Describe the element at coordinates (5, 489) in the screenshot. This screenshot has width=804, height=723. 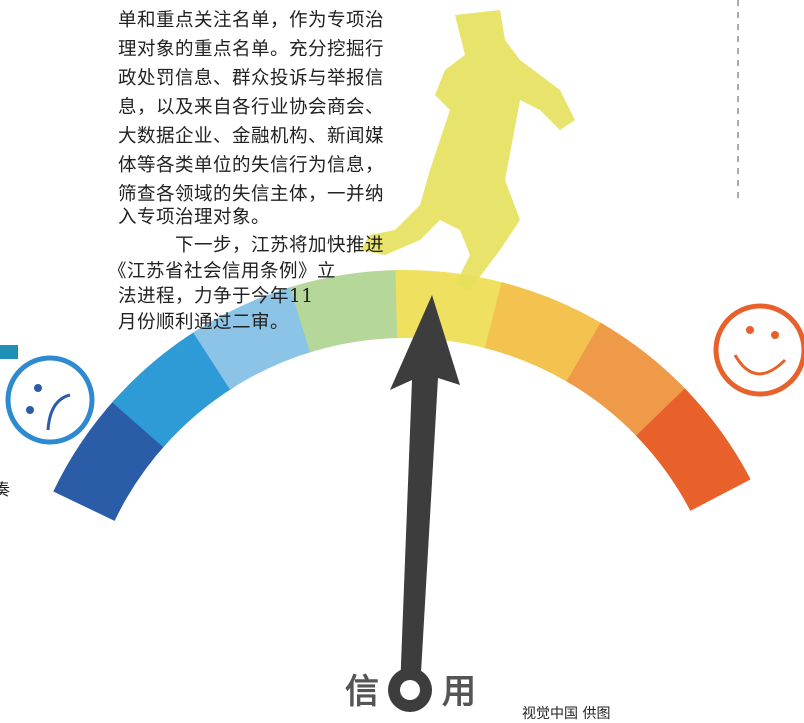
I see `text-fragment: 奏` at that location.